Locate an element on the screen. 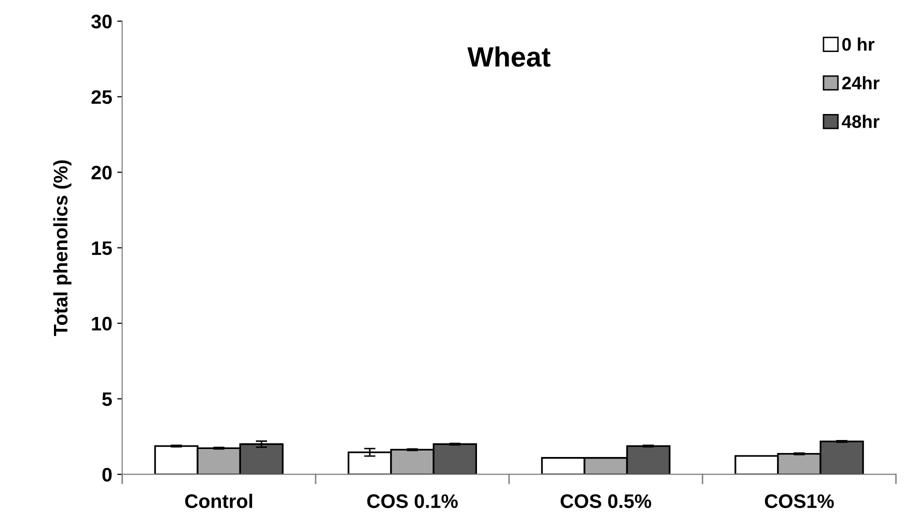 This screenshot has width=905, height=530. y-tick-label: 25 is located at coordinates (102, 97).